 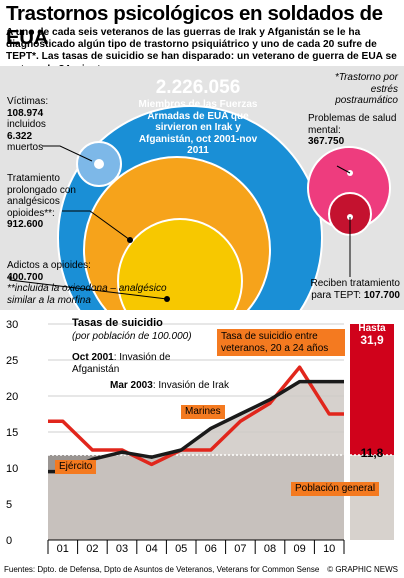 What do you see at coordinates (25, 224) in the screenshot?
I see `analgesics-value: 912.600` at bounding box center [25, 224].